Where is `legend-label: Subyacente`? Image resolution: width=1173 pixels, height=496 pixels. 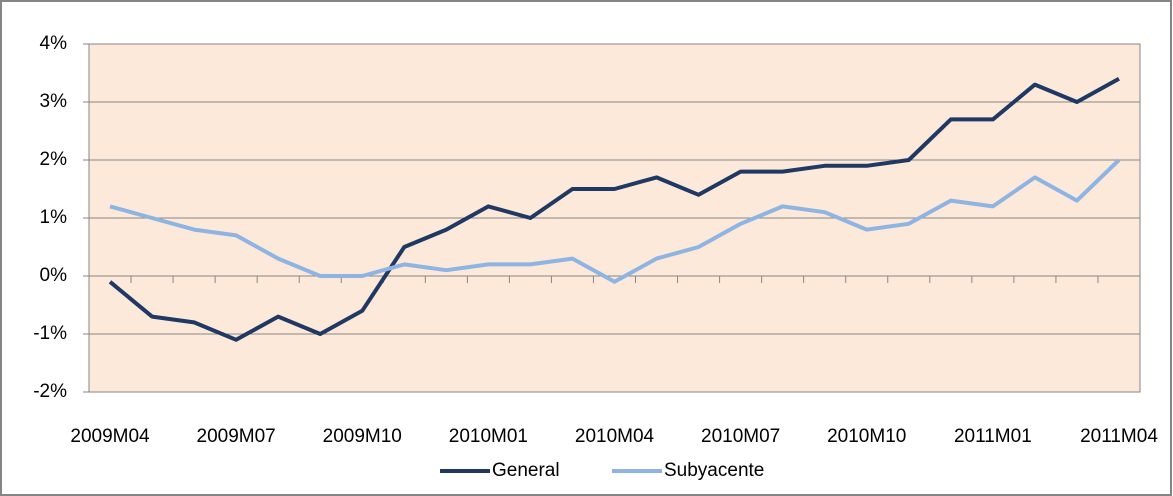 legend-label: Subyacente is located at coordinates (714, 470).